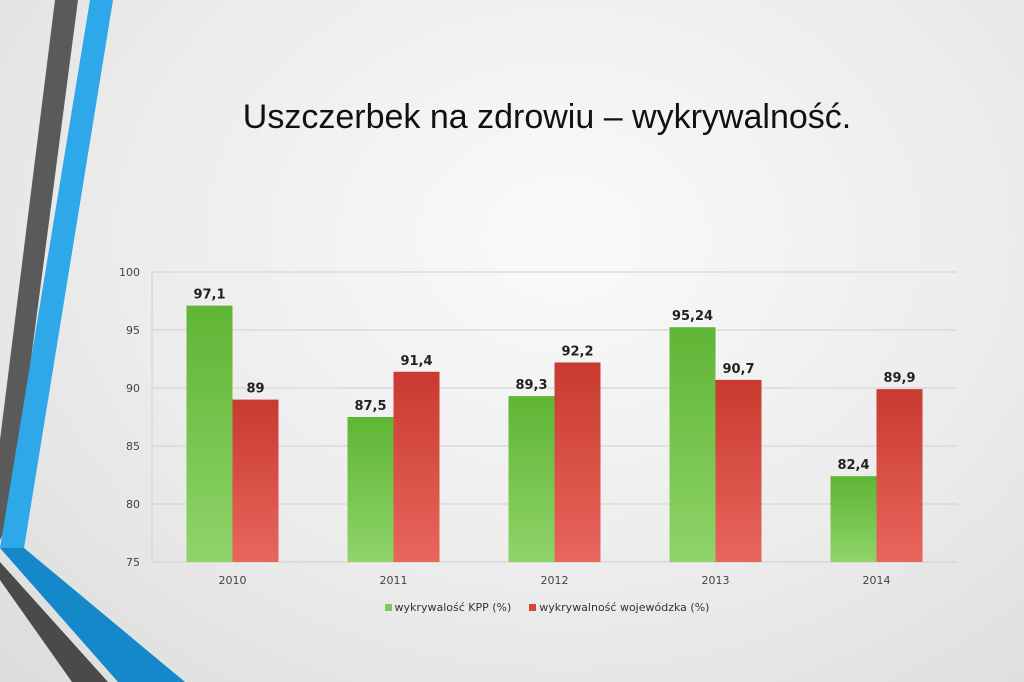 The height and width of the screenshot is (682, 1024). What do you see at coordinates (624, 607) in the screenshot?
I see `legend-label: wykrywalność wojewódzka (%)` at bounding box center [624, 607].